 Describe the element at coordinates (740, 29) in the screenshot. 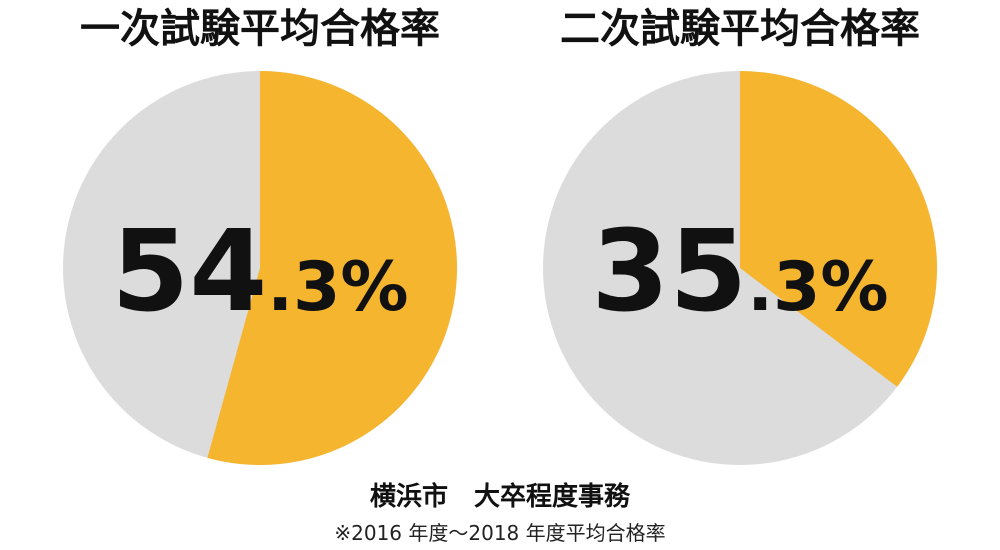

I see `chart-title: 二次試験平均合格率` at that location.